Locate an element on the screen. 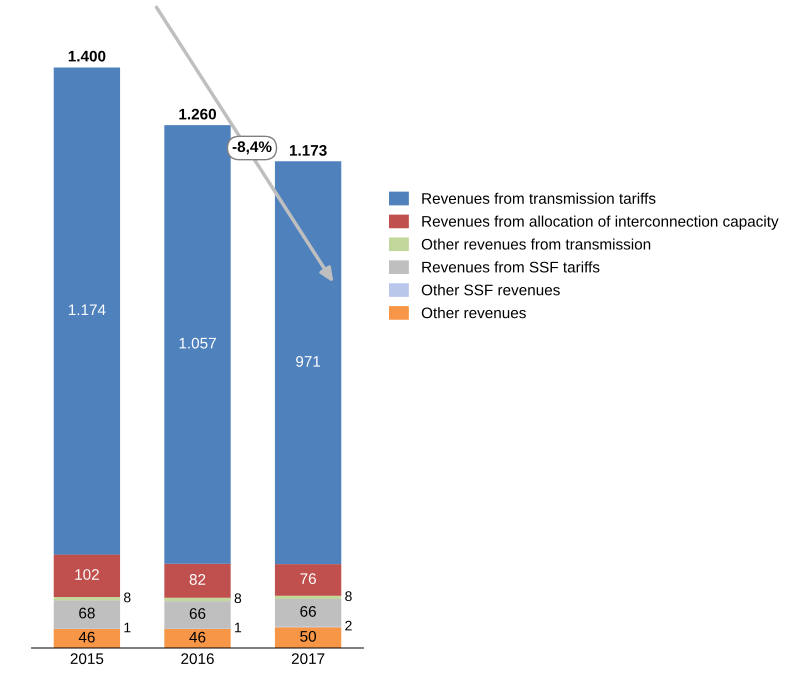  total-label: 1.173 is located at coordinates (308, 150).